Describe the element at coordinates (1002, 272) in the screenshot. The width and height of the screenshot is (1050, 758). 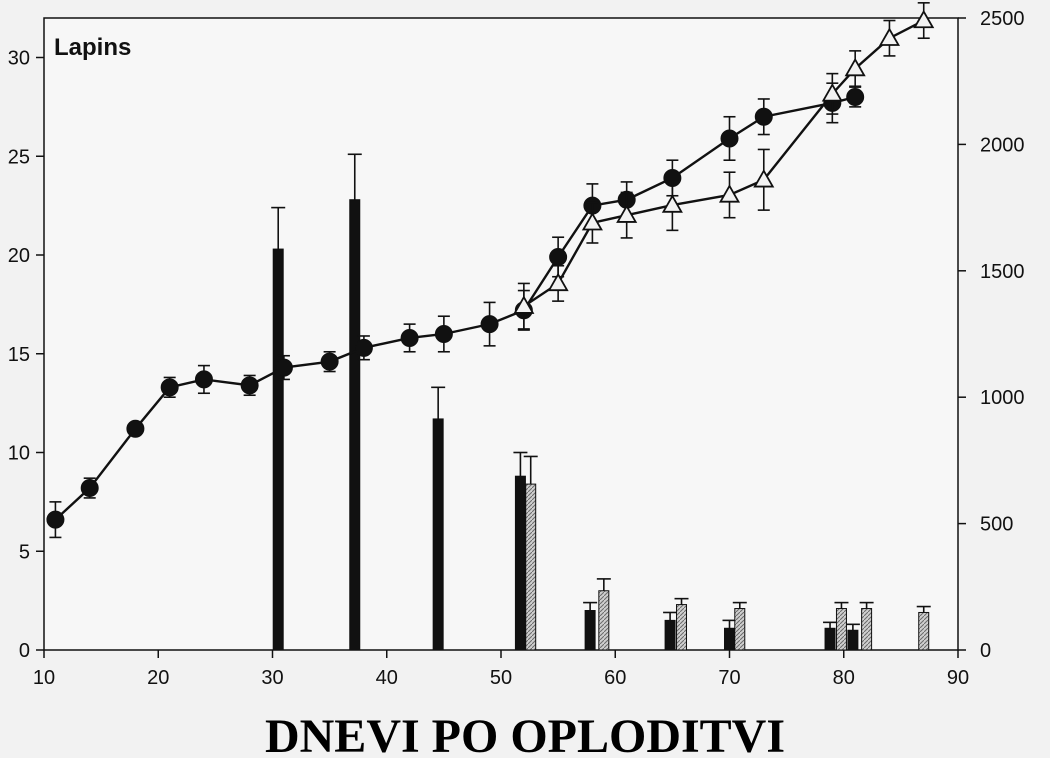
I see `y-right-tick-label: 1500` at that location.